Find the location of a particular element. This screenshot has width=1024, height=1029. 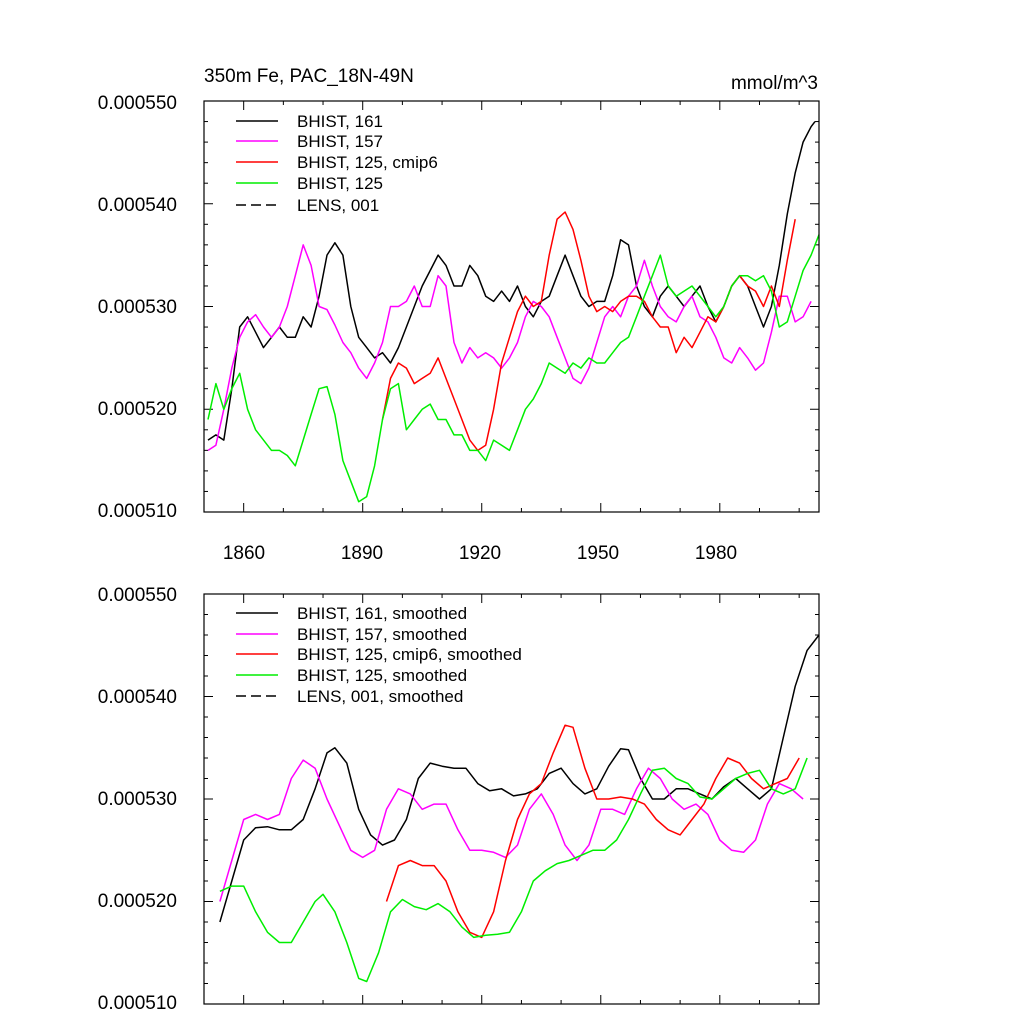

top-panel-units: mmol/m^3 is located at coordinates (774, 83).